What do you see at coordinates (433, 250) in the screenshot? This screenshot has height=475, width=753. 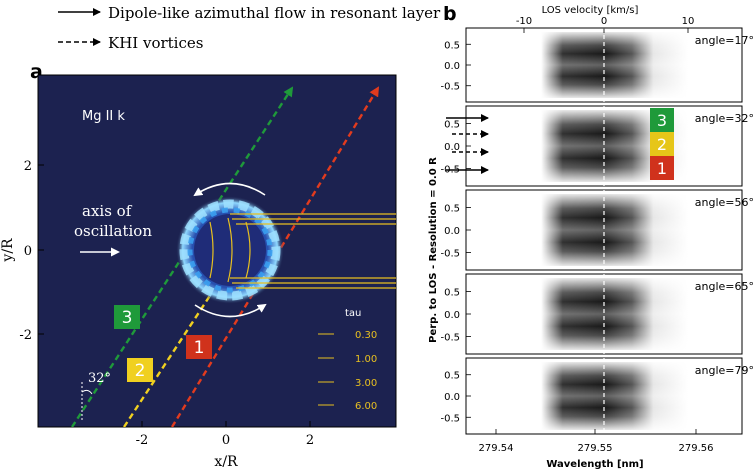 I see `y-axis-label-b: Perp. to LOS - Resolution = 0.0 R` at bounding box center [433, 250].